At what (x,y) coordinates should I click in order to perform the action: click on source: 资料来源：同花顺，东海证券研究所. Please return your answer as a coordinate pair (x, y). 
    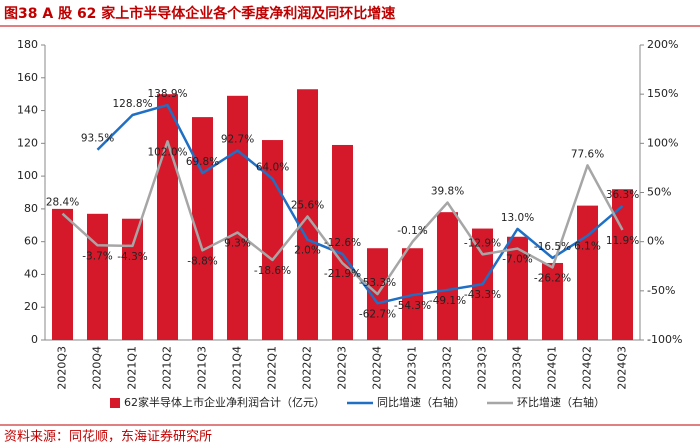
    Looking at the image, I should click on (108, 437).